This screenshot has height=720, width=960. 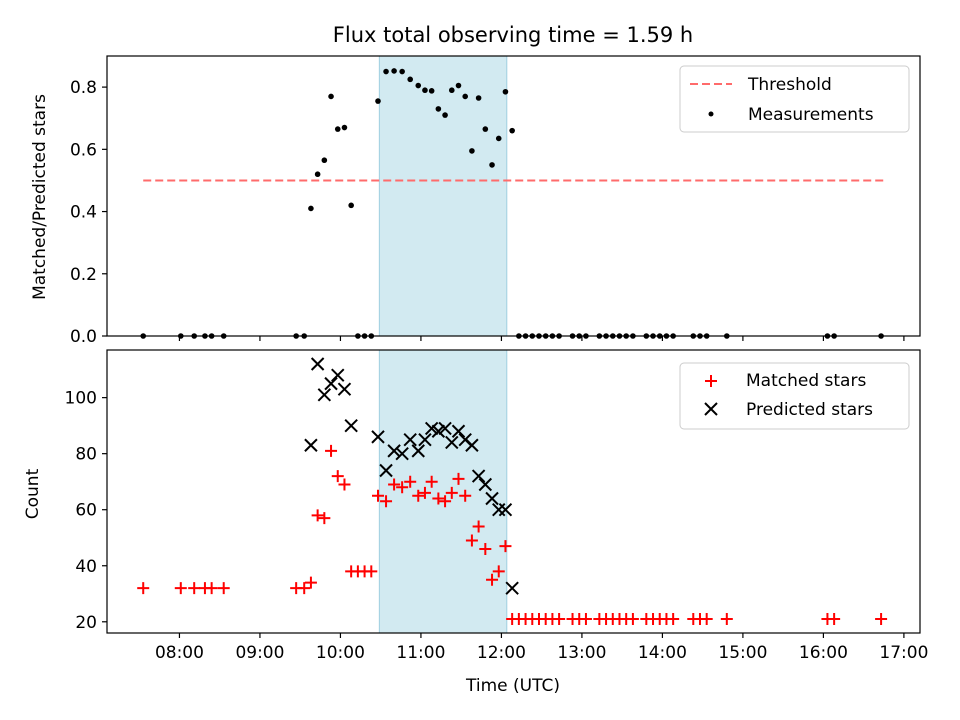 I want to click on top-y-tick-label: 0.6, so click(x=83, y=150).